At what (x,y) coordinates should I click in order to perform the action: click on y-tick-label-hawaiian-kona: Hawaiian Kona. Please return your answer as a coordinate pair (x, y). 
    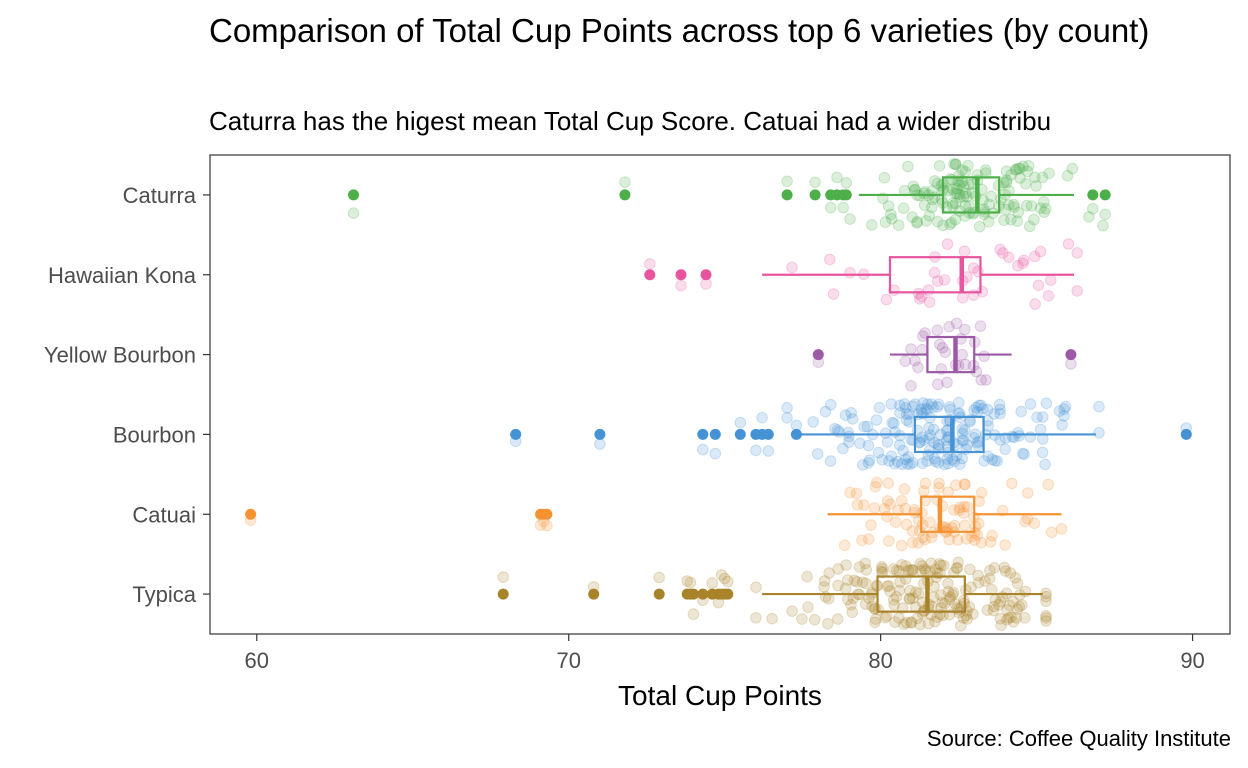
    Looking at the image, I should click on (122, 275).